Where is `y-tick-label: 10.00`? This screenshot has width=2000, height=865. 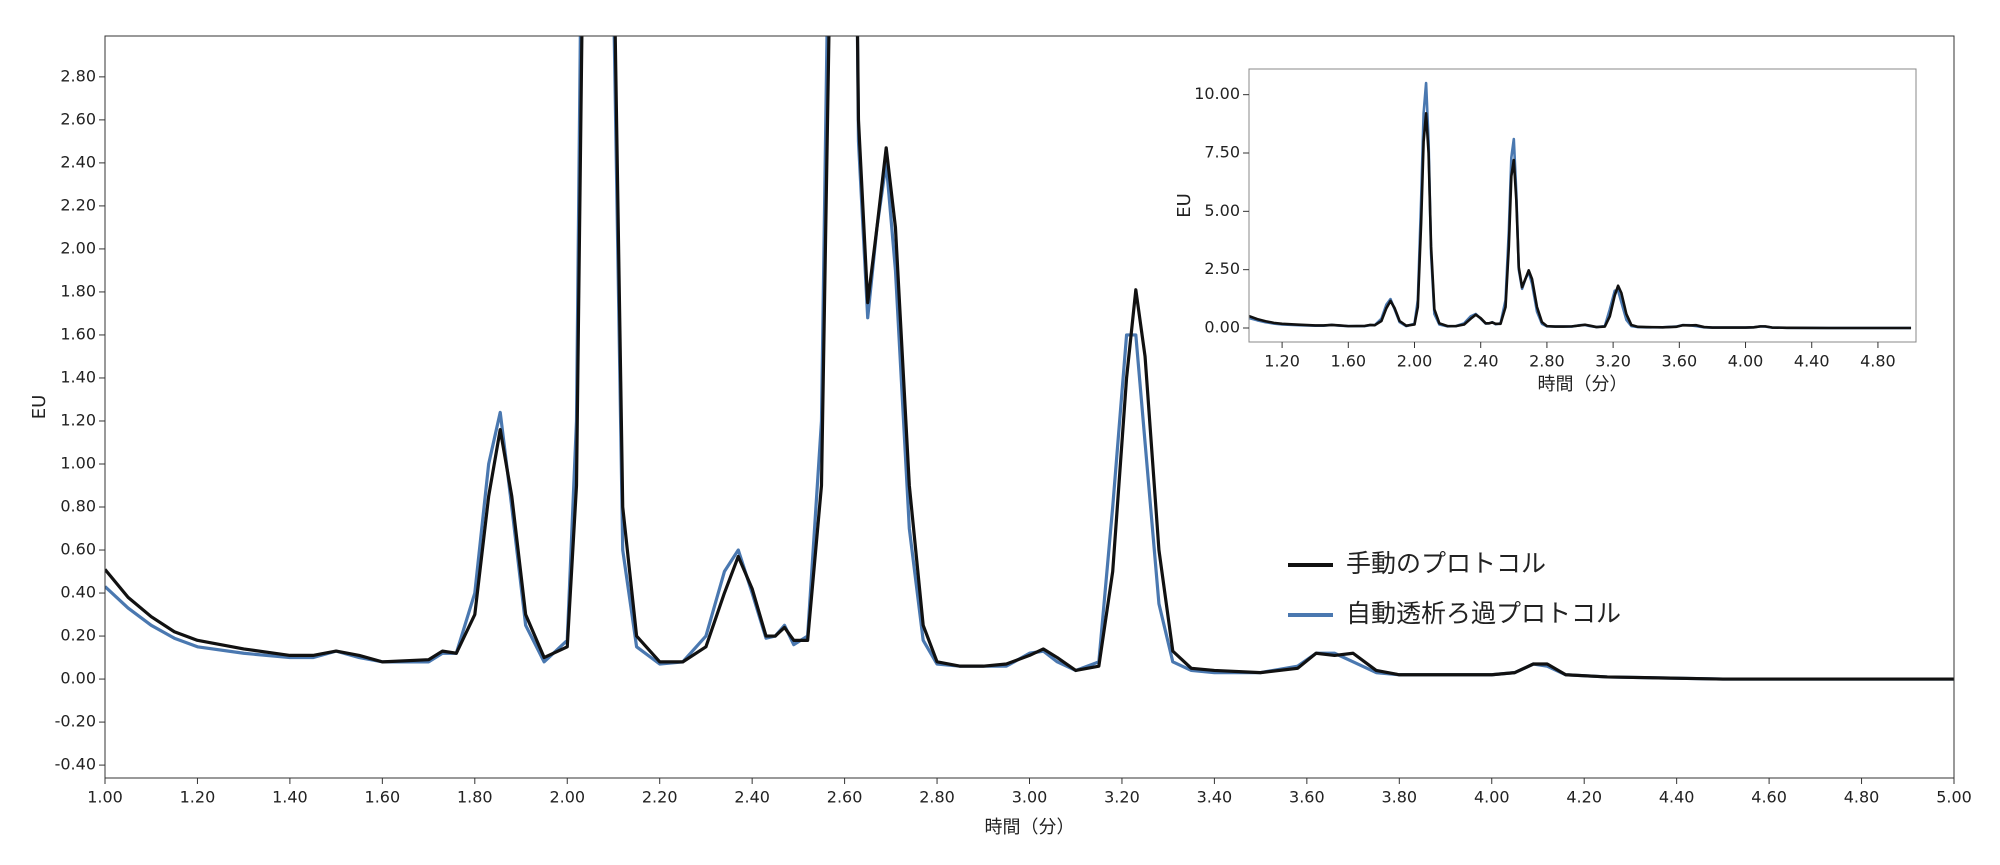
y-tick-label: 10.00 is located at coordinates (1217, 93).